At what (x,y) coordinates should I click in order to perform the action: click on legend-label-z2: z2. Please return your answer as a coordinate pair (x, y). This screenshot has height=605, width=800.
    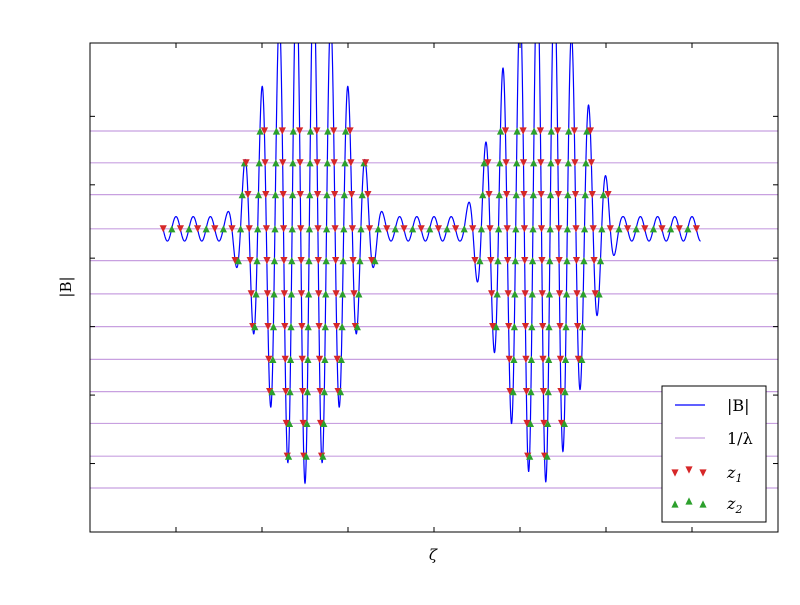
    Looking at the image, I should click on (734, 505).